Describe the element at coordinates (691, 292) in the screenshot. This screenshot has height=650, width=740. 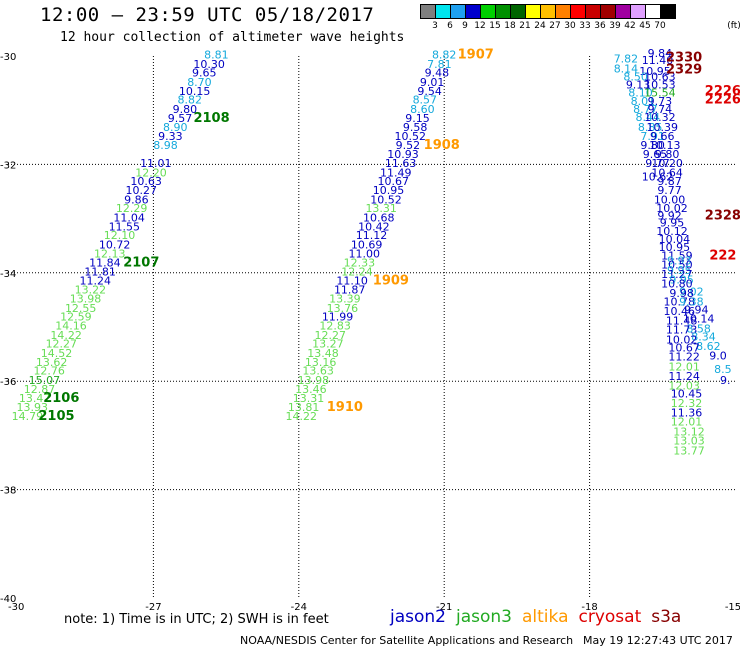
I see `wave-height-value: 9.02` at that location.